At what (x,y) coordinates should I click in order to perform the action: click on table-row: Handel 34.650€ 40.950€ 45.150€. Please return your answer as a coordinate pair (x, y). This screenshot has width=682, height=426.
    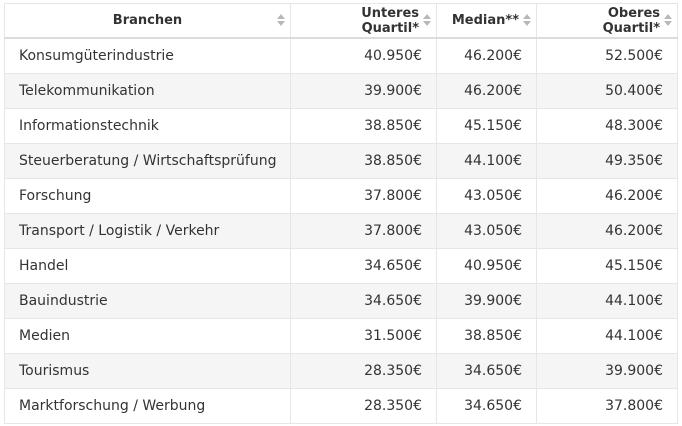
    Looking at the image, I should click on (341, 266).